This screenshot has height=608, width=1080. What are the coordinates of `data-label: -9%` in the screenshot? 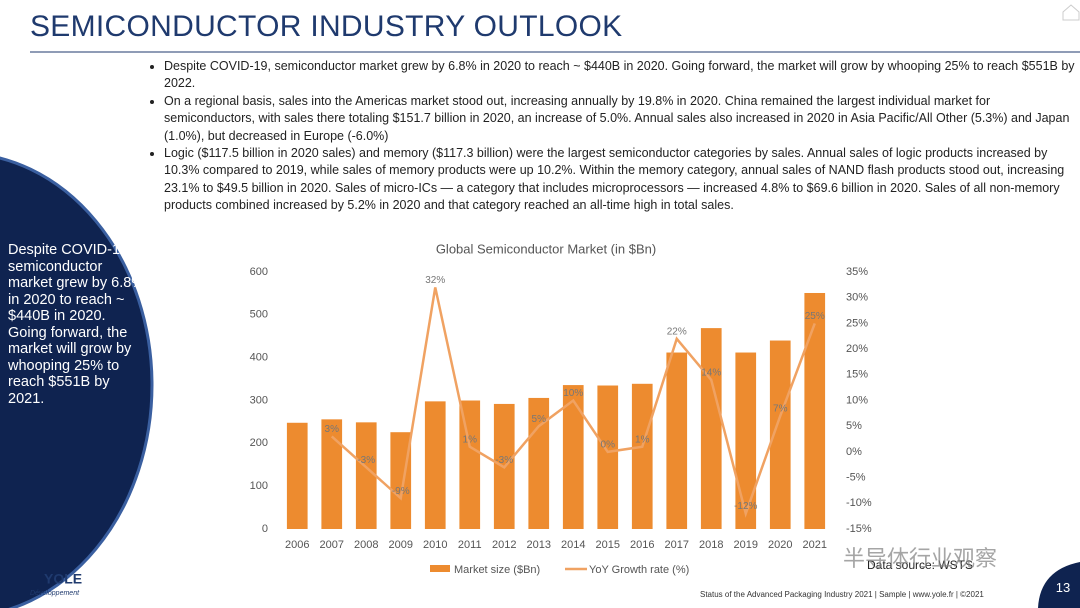 It's located at (401, 491).